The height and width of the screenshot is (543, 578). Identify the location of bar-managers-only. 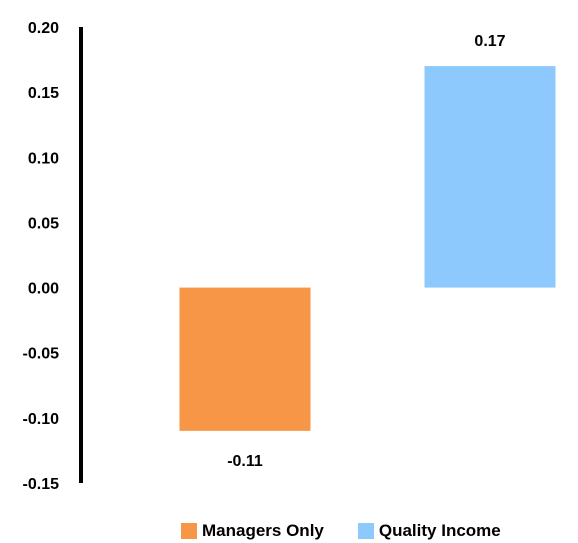
(245, 359).